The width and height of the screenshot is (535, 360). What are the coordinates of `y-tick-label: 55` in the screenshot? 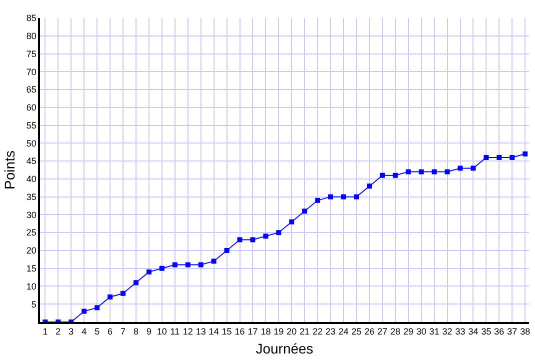 It's located at (31, 125).